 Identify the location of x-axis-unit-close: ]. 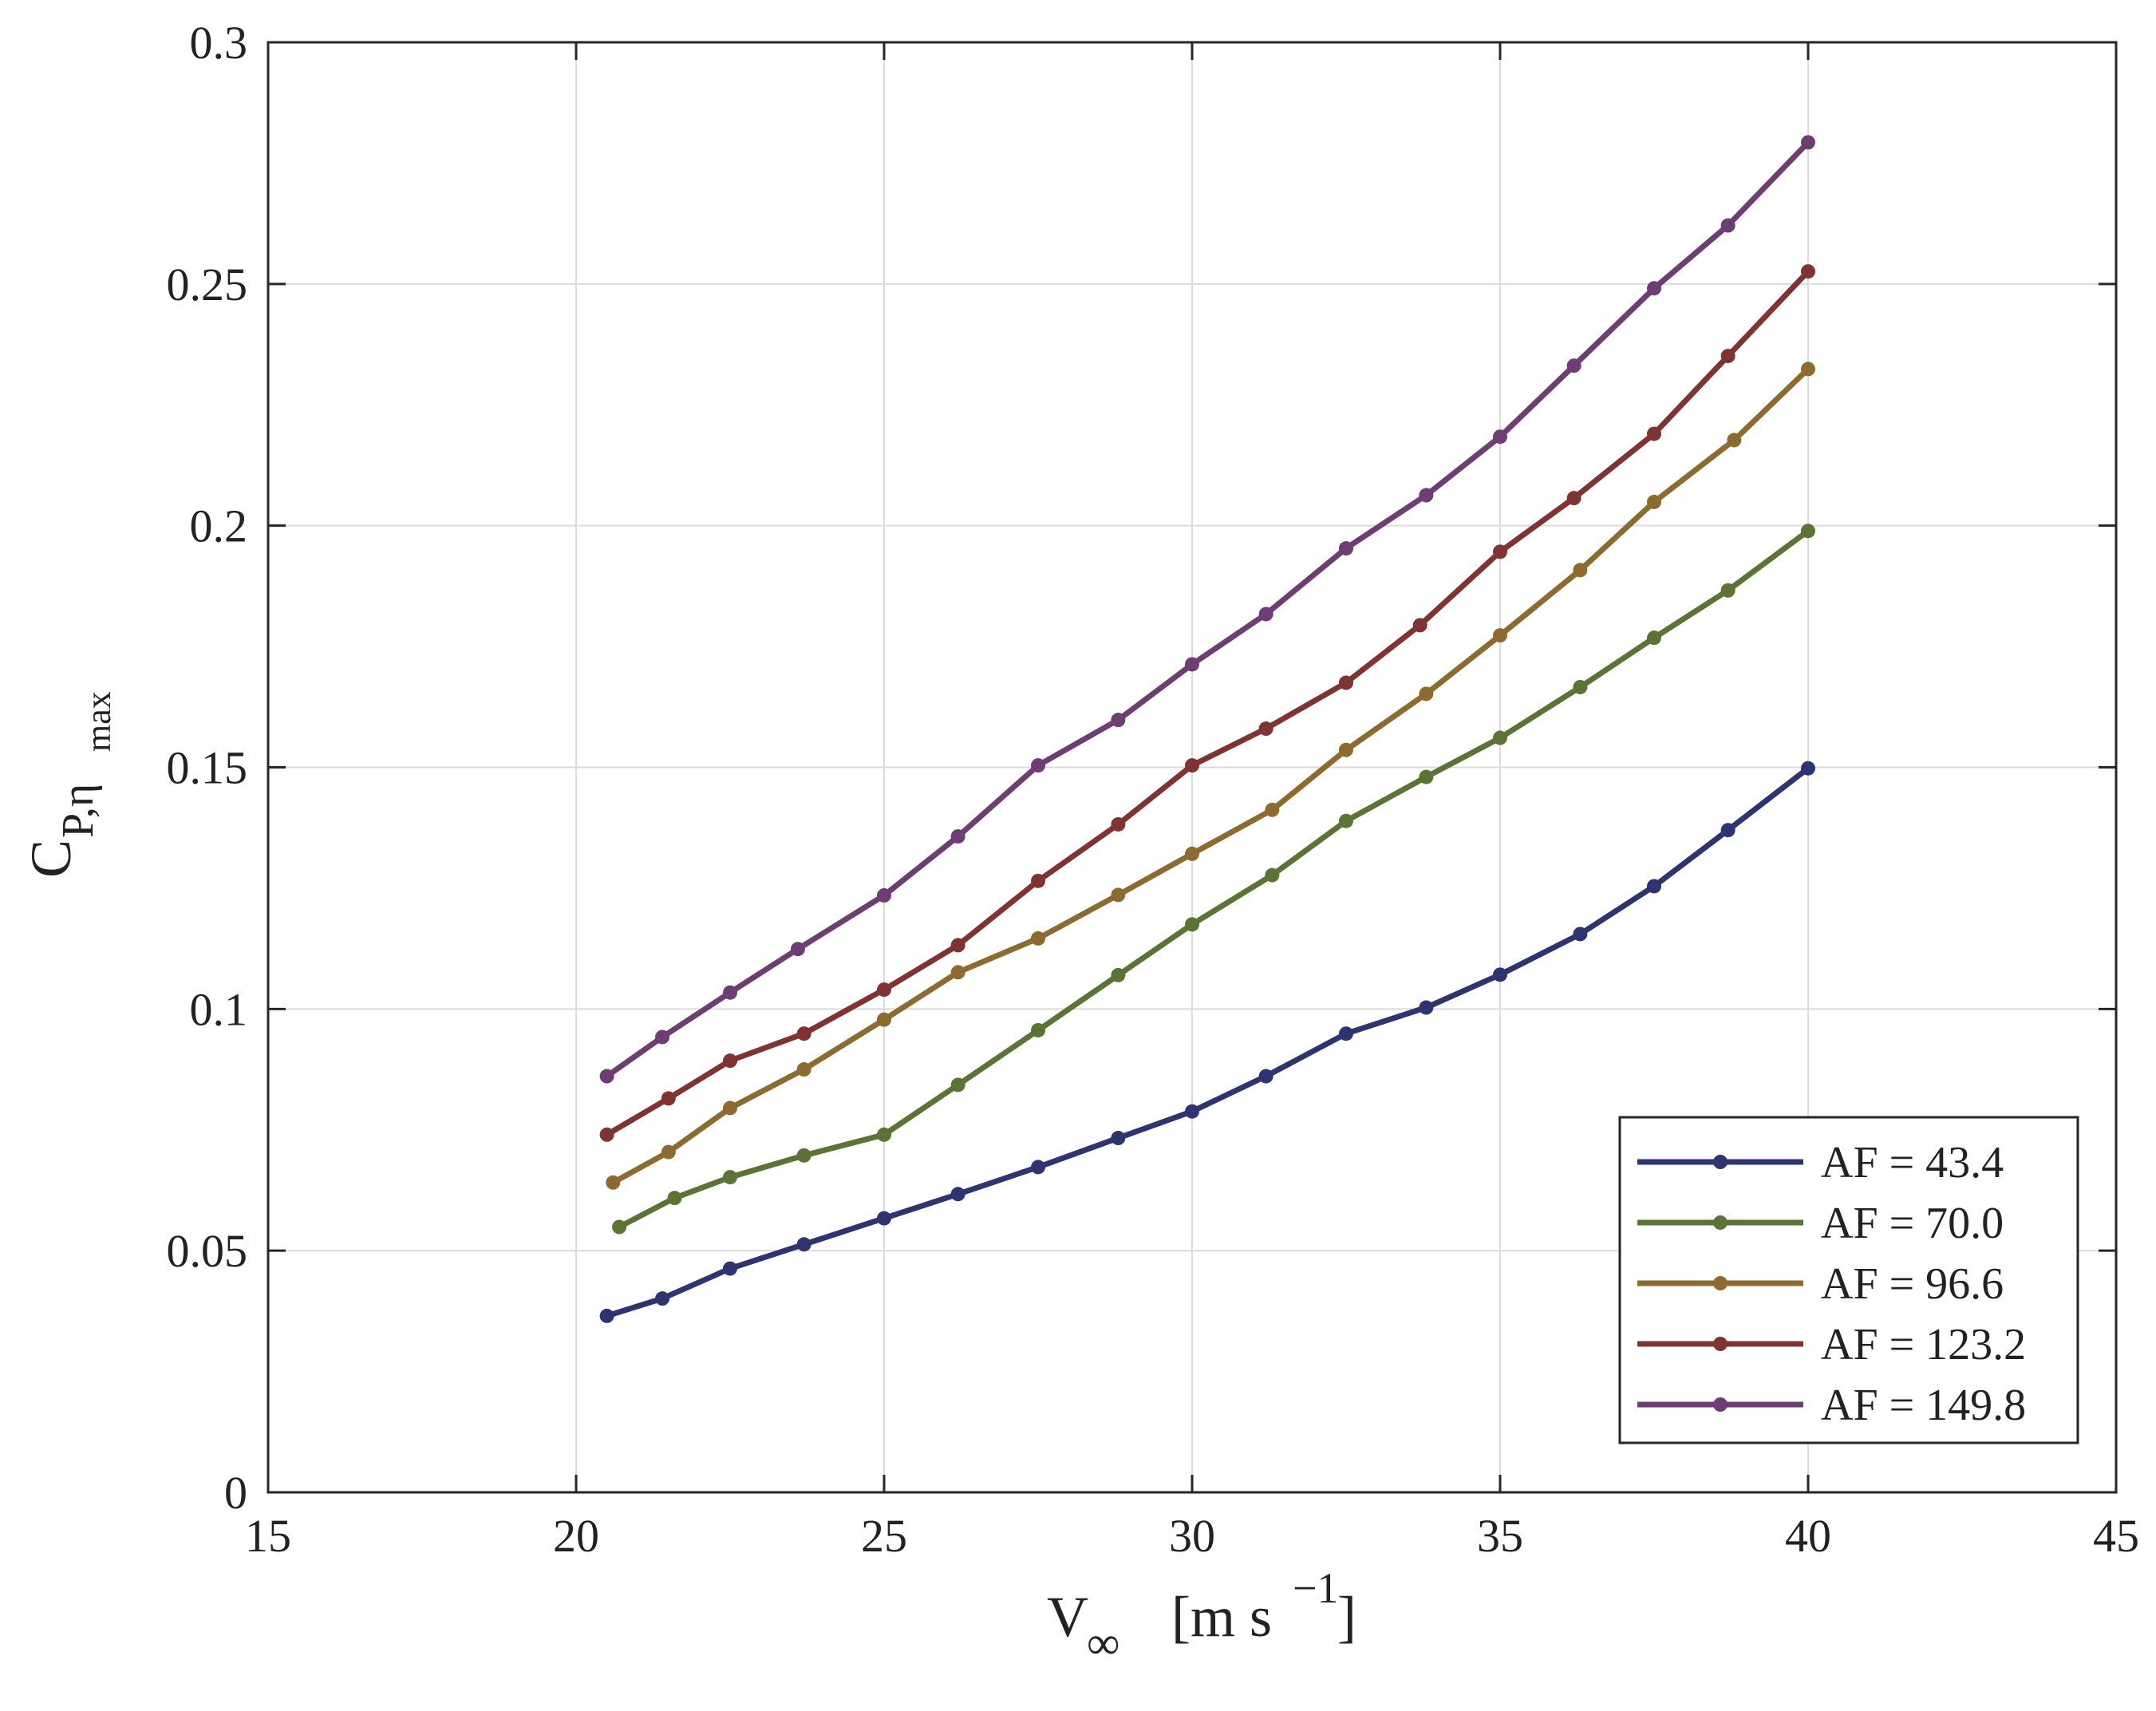
(1346, 1617).